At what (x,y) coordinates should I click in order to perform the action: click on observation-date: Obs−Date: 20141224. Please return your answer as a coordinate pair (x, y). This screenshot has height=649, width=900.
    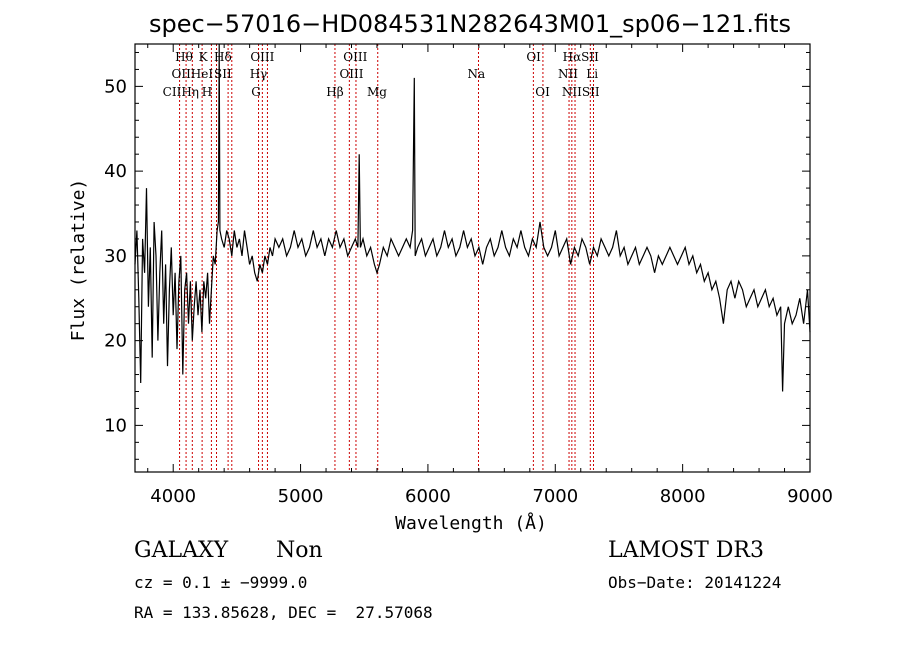
    Looking at the image, I should click on (695, 582).